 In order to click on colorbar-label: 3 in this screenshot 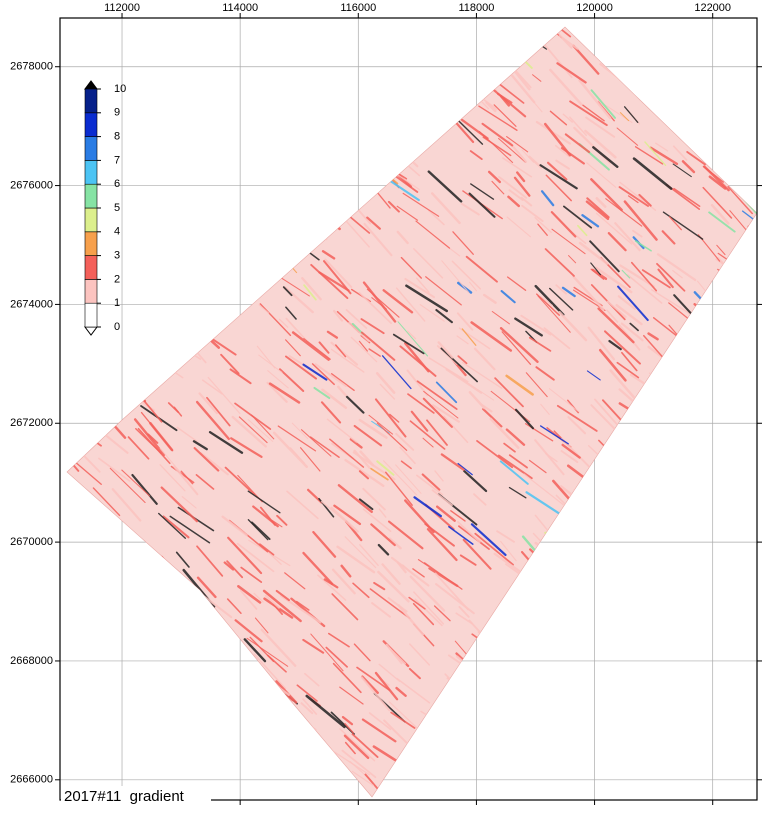, I will do `click(117, 256)`.